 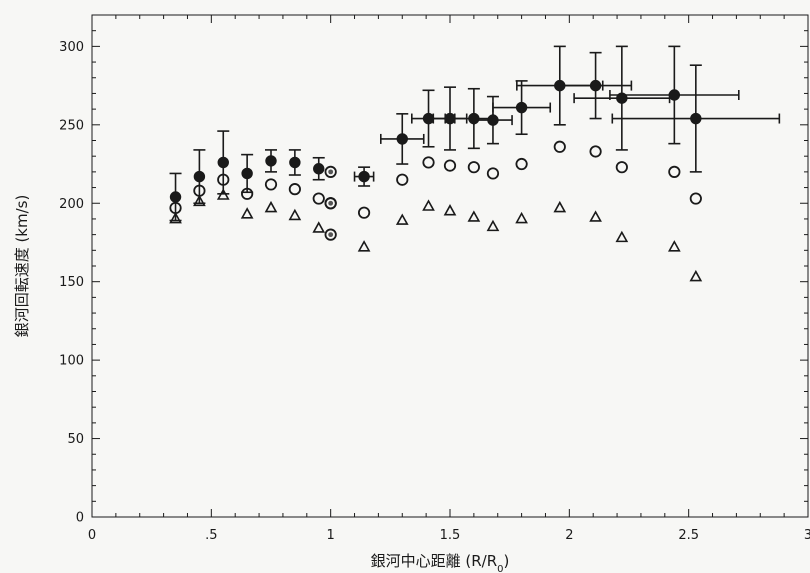 I want to click on x-tick-label: .5, so click(x=211, y=535).